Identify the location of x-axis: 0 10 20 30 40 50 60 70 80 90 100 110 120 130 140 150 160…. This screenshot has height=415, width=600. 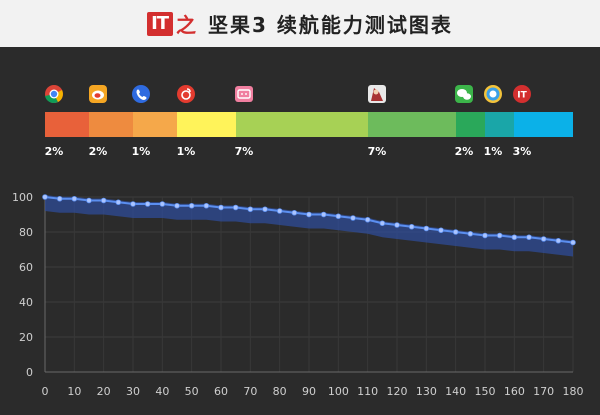
(313, 391).